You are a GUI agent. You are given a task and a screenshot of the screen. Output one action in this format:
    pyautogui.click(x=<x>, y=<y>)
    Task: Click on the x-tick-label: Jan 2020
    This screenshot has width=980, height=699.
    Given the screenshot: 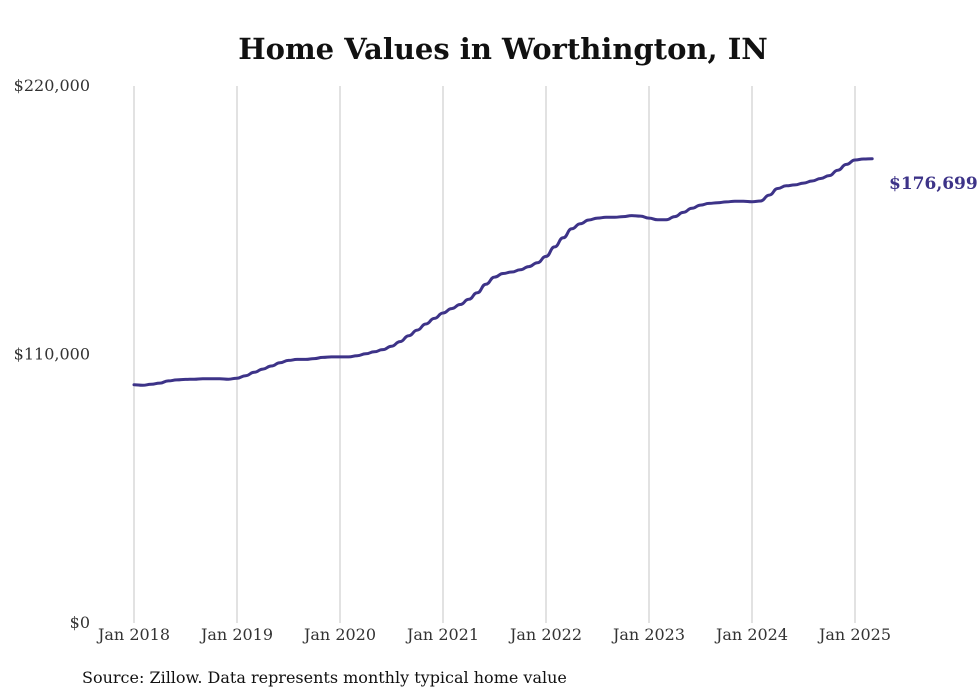 What is the action you would take?
    pyautogui.click(x=339, y=634)
    